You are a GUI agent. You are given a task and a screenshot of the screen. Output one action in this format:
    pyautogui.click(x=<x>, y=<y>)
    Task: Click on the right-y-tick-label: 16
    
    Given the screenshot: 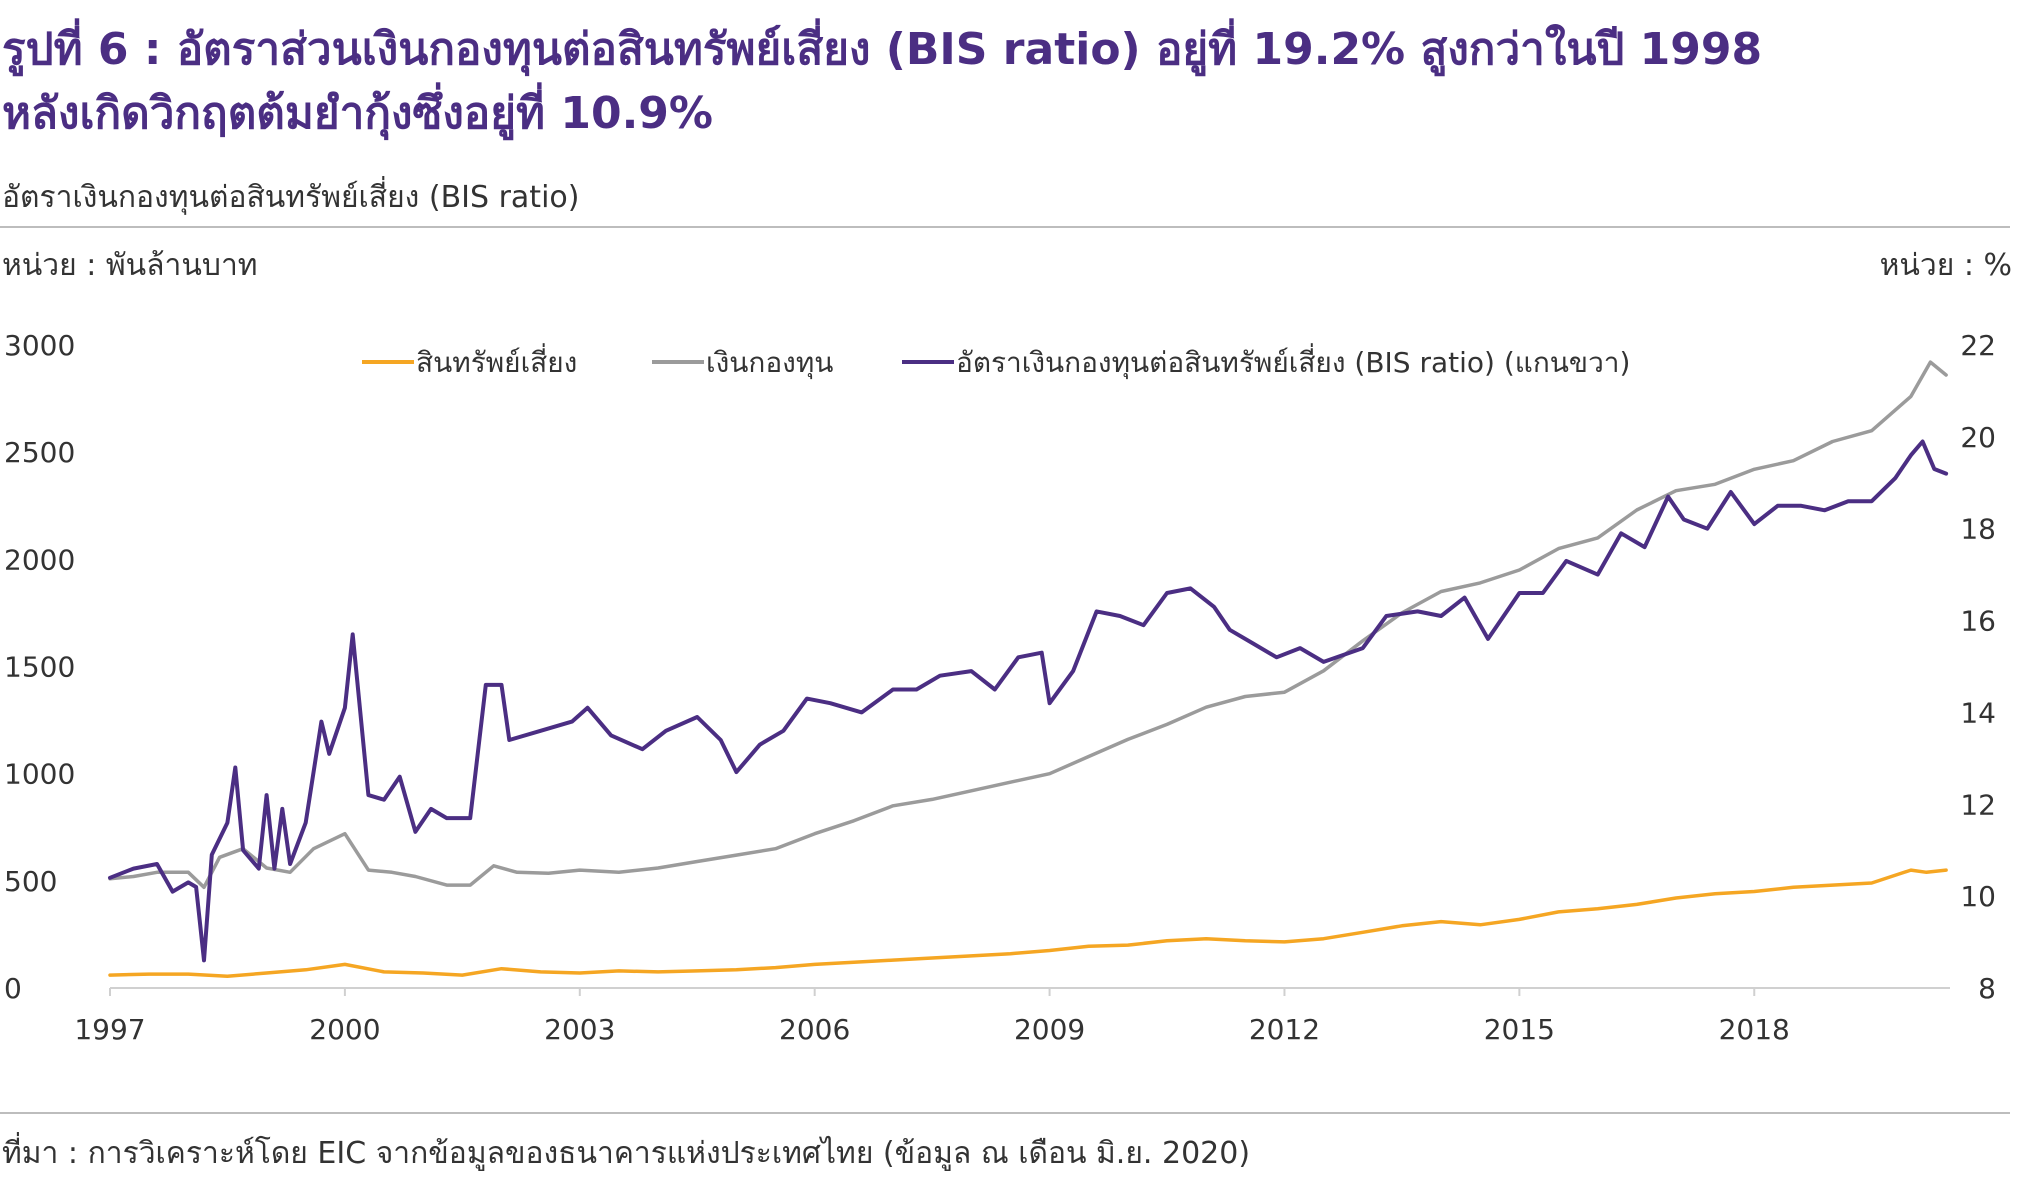 What is the action you would take?
    pyautogui.click(x=1978, y=621)
    